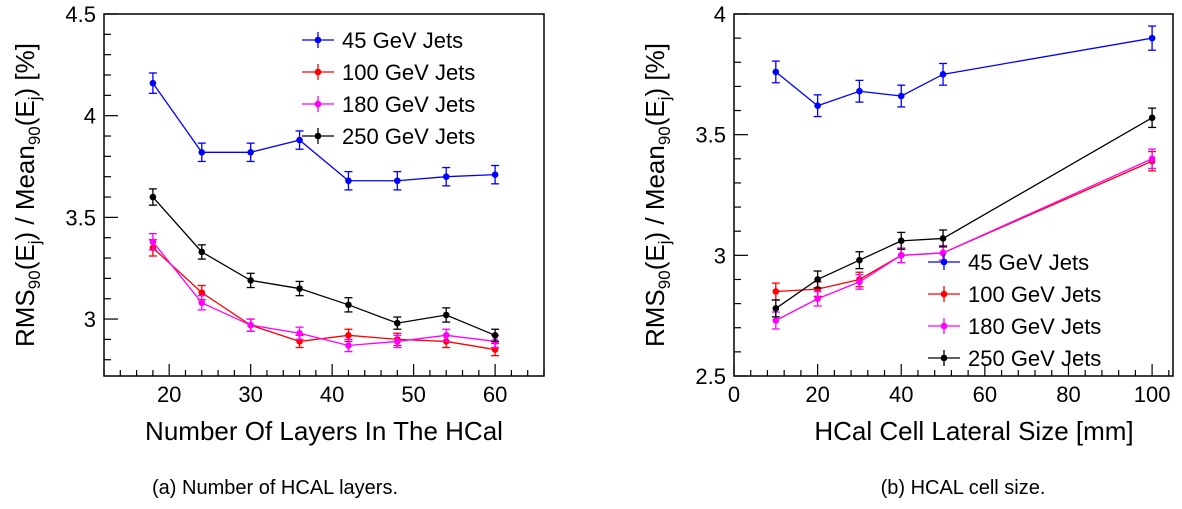 The image size is (1182, 509). Describe the element at coordinates (1152, 394) in the screenshot. I see `x-tick-label: 100` at that location.